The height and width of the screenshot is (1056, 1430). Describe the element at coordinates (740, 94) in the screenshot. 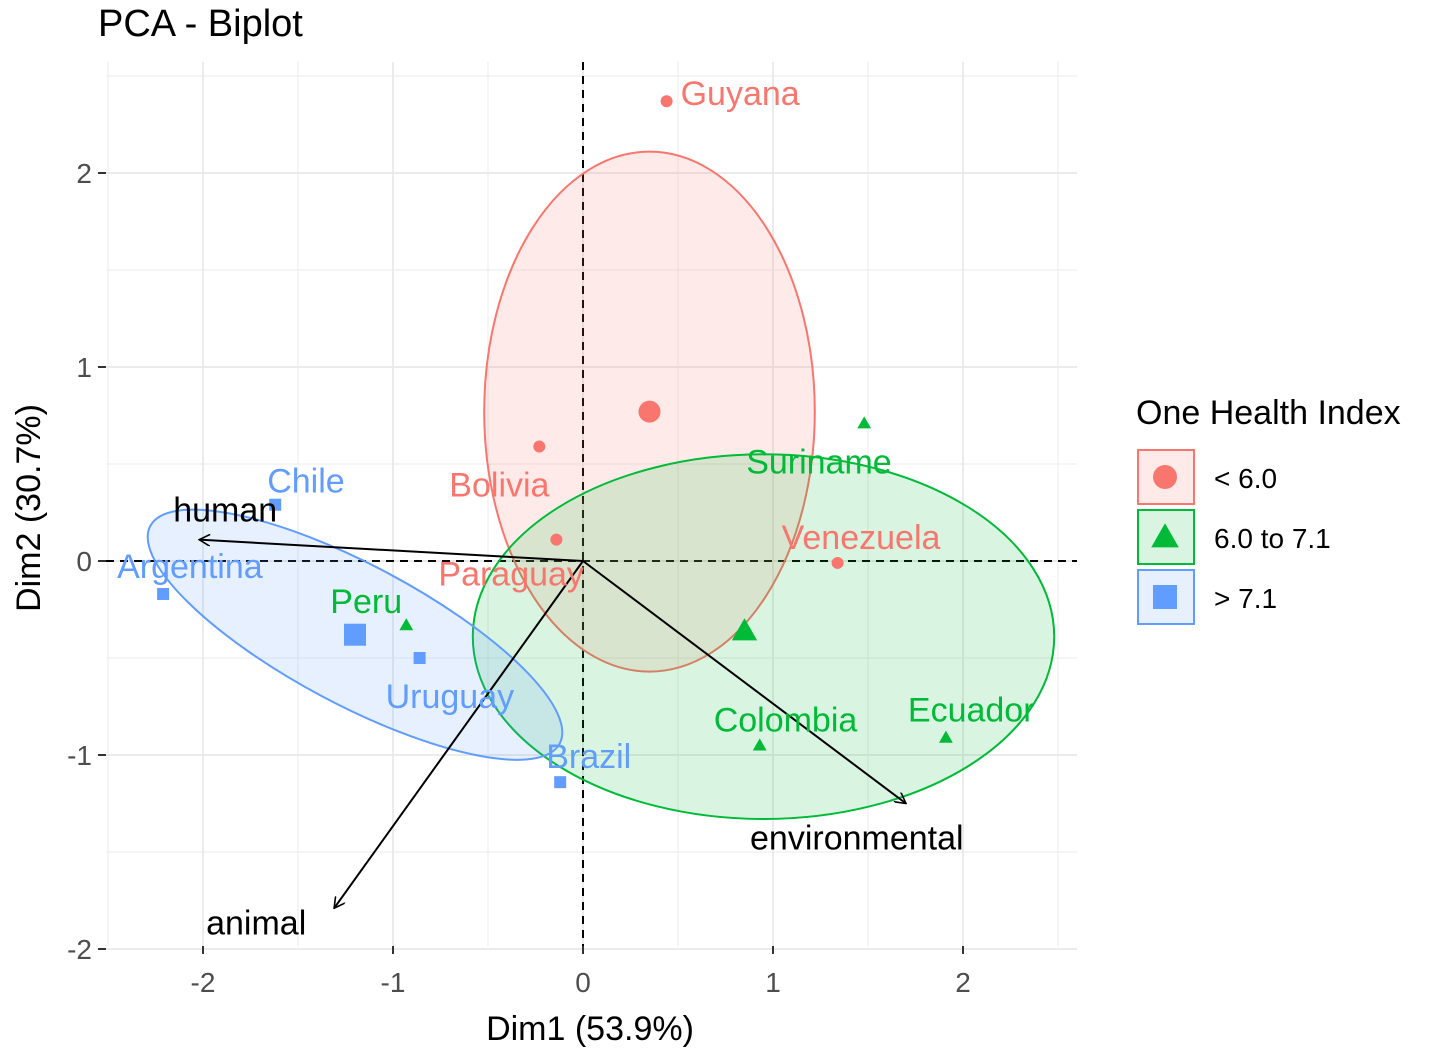

I see `point-label-guyana: Guyana` at that location.